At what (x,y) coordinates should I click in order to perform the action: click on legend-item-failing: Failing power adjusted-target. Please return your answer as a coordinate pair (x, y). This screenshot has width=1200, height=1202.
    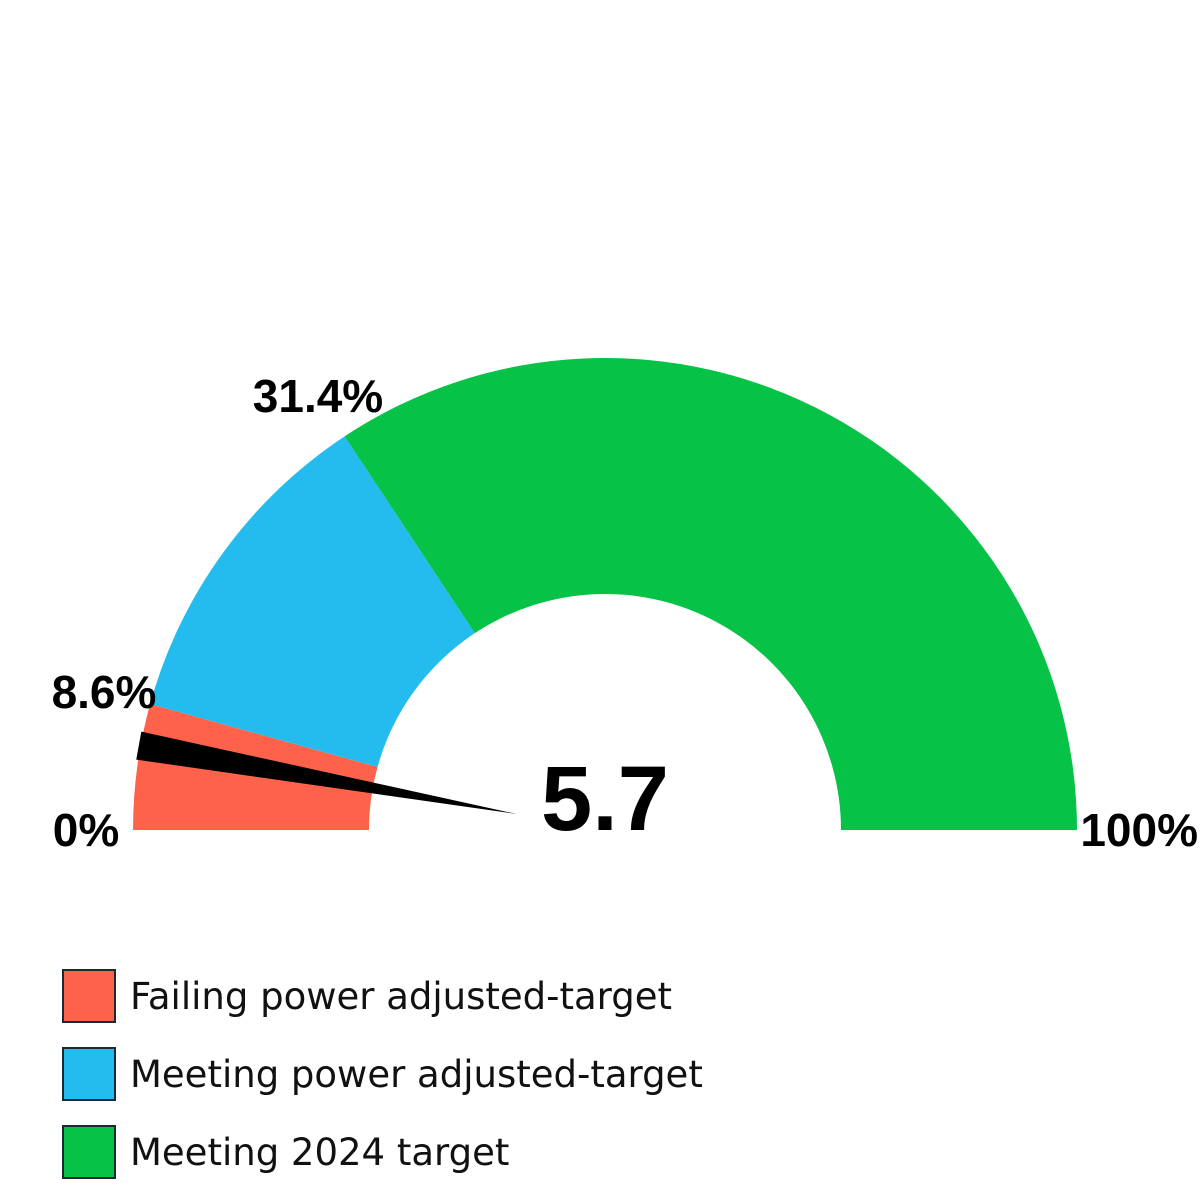
    Looking at the image, I should click on (382, 996).